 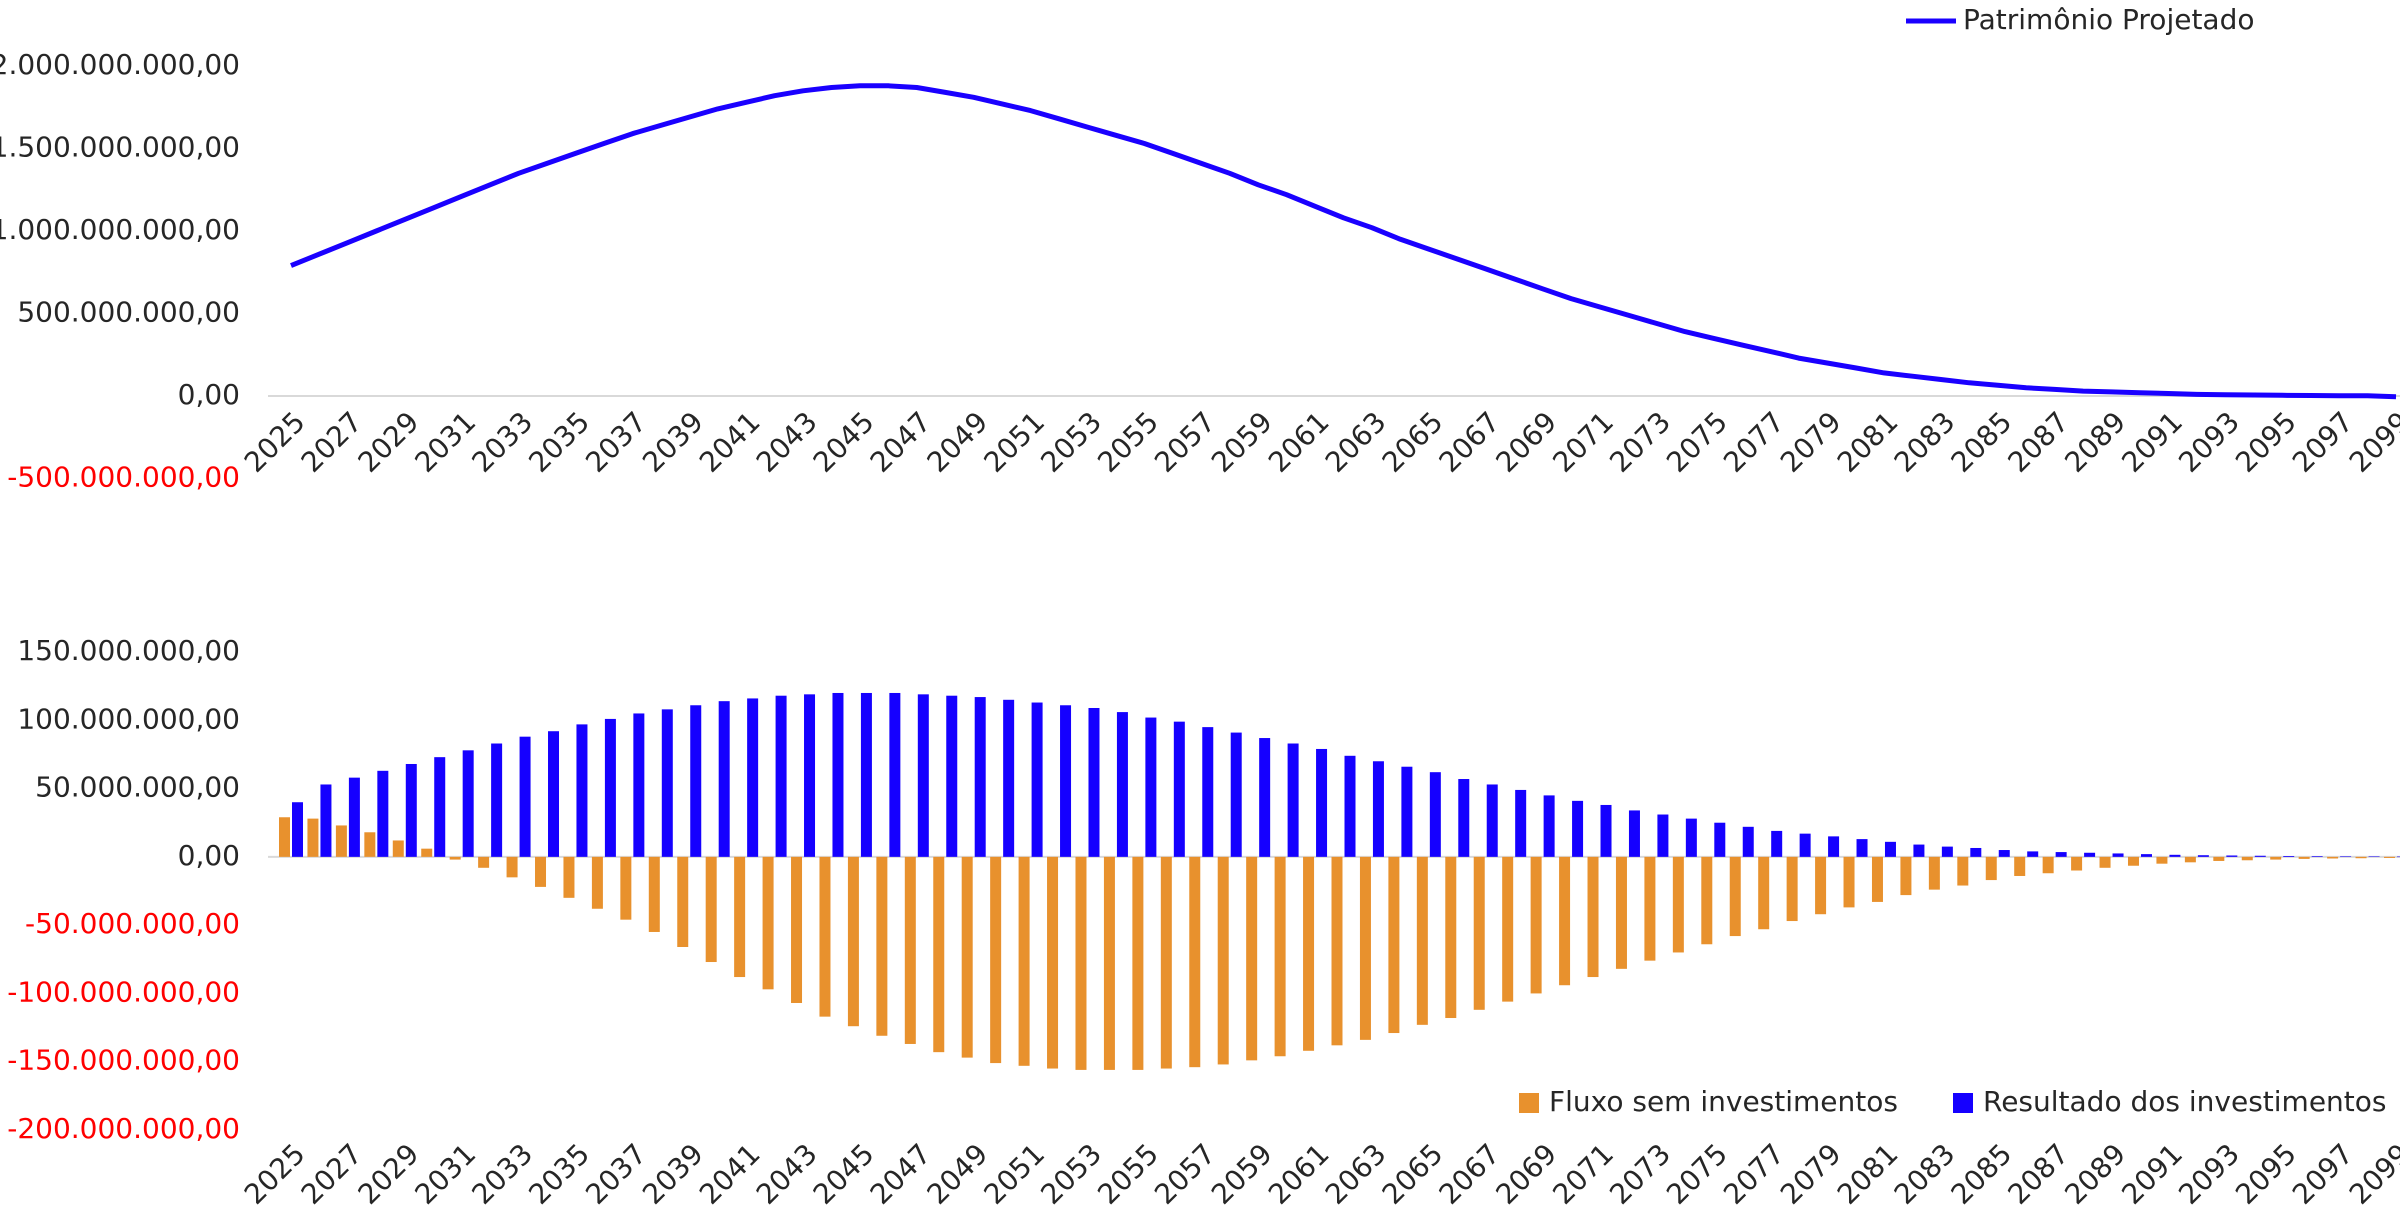 I want to click on x-tick-label: 2045, so click(x=844, y=1174).